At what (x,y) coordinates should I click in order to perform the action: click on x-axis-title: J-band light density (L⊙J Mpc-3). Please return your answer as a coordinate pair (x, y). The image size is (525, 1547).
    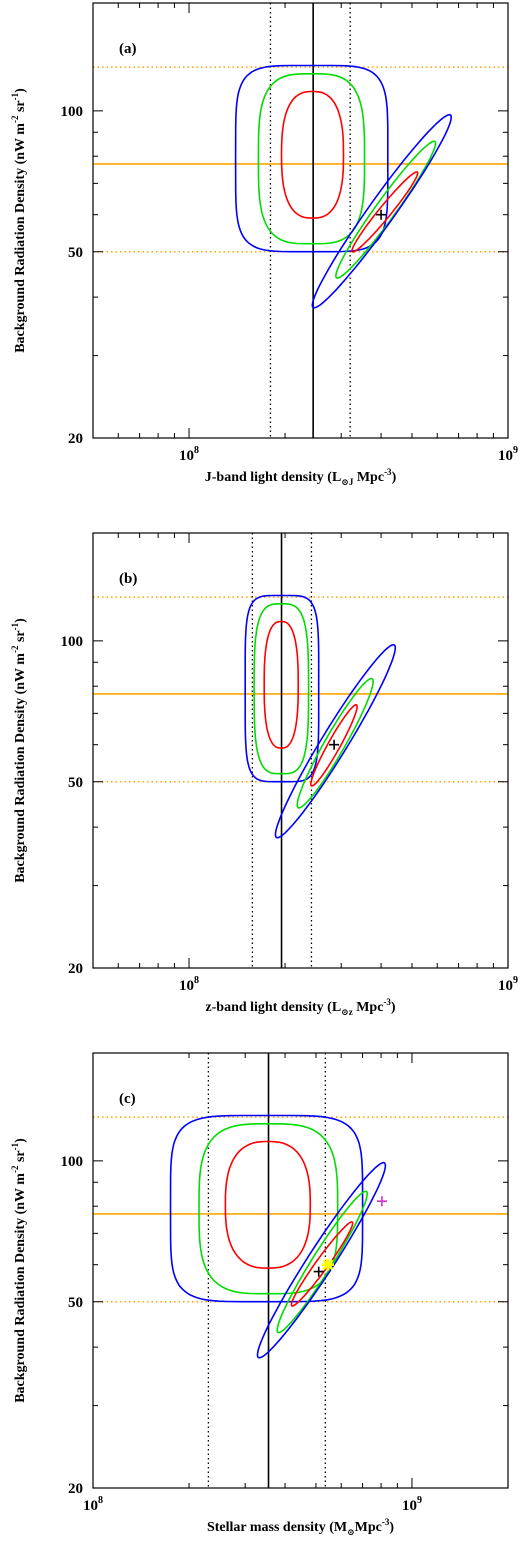
    Looking at the image, I should click on (301, 477).